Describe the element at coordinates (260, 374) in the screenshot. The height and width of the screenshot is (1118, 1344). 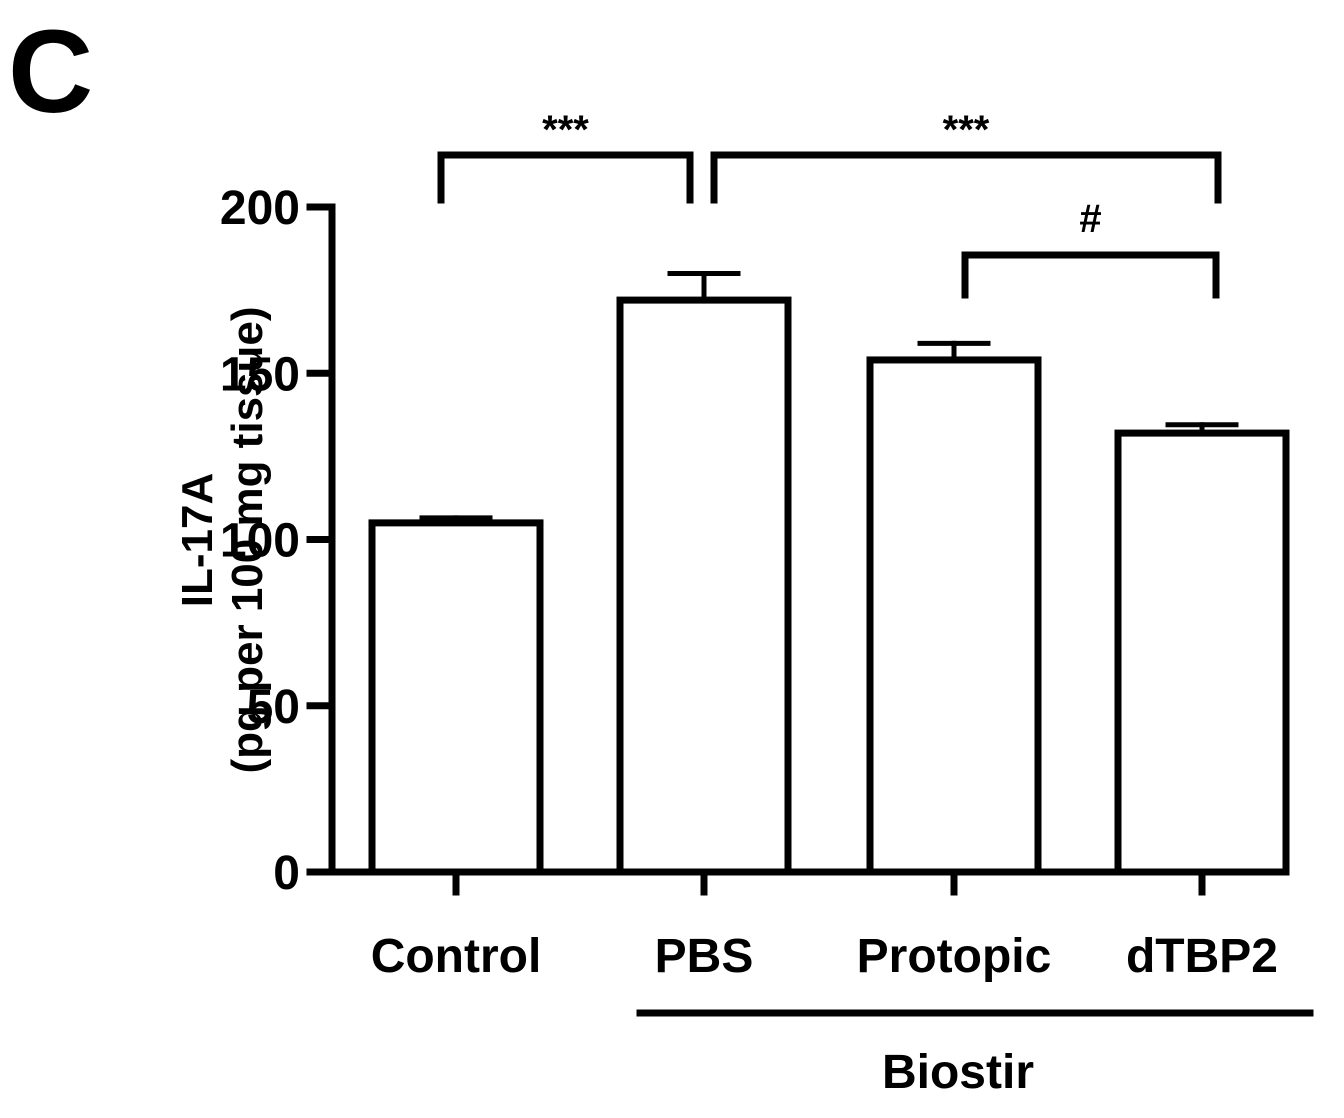
I see `y-tick-label-150: 150` at that location.